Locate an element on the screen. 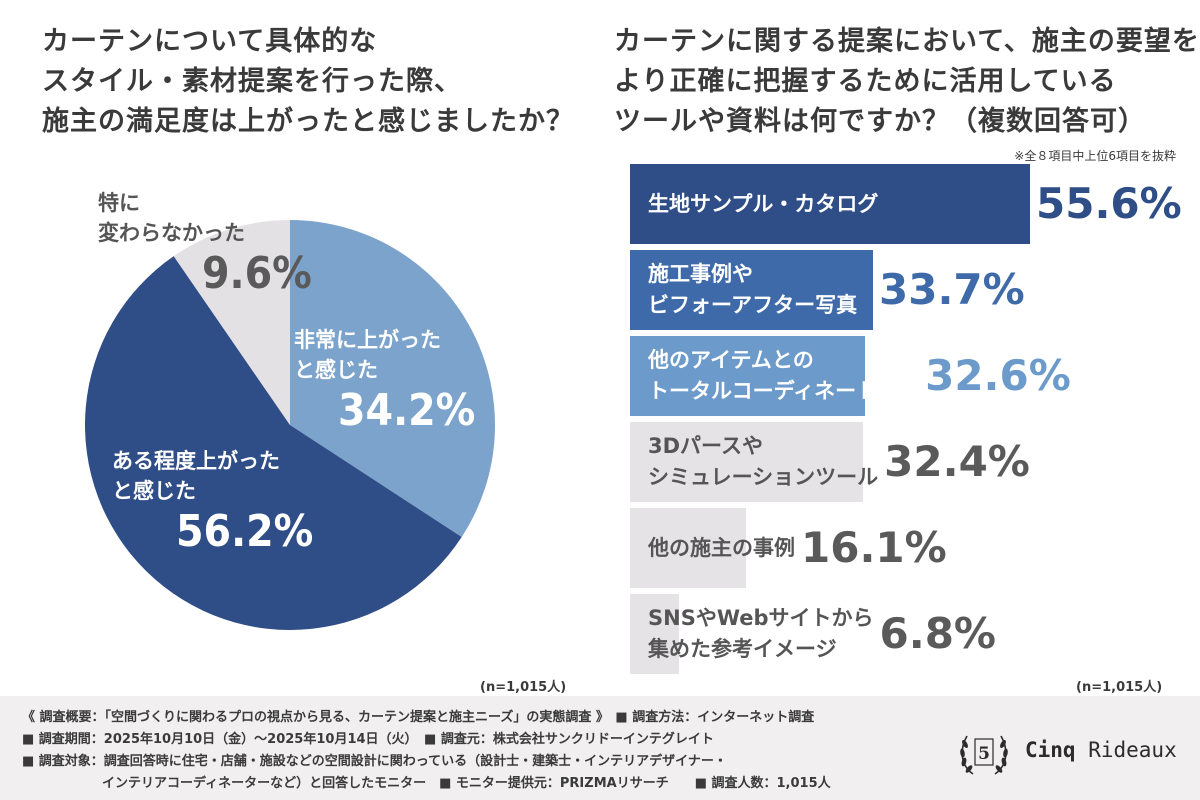 This screenshot has height=800, width=1200. bar-category-label: 3Dパースやシミュレーションツール is located at coordinates (763, 462).